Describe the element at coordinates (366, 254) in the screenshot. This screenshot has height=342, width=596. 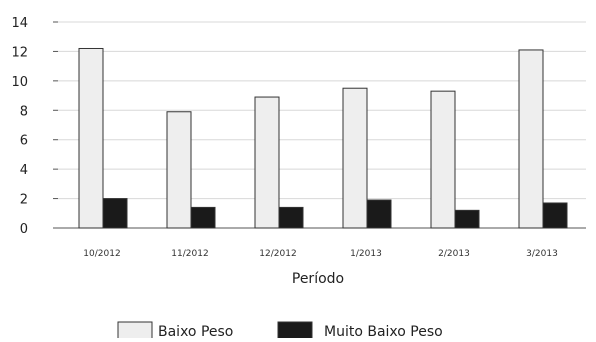
I see `x-tick-label: 1/2013` at that location.